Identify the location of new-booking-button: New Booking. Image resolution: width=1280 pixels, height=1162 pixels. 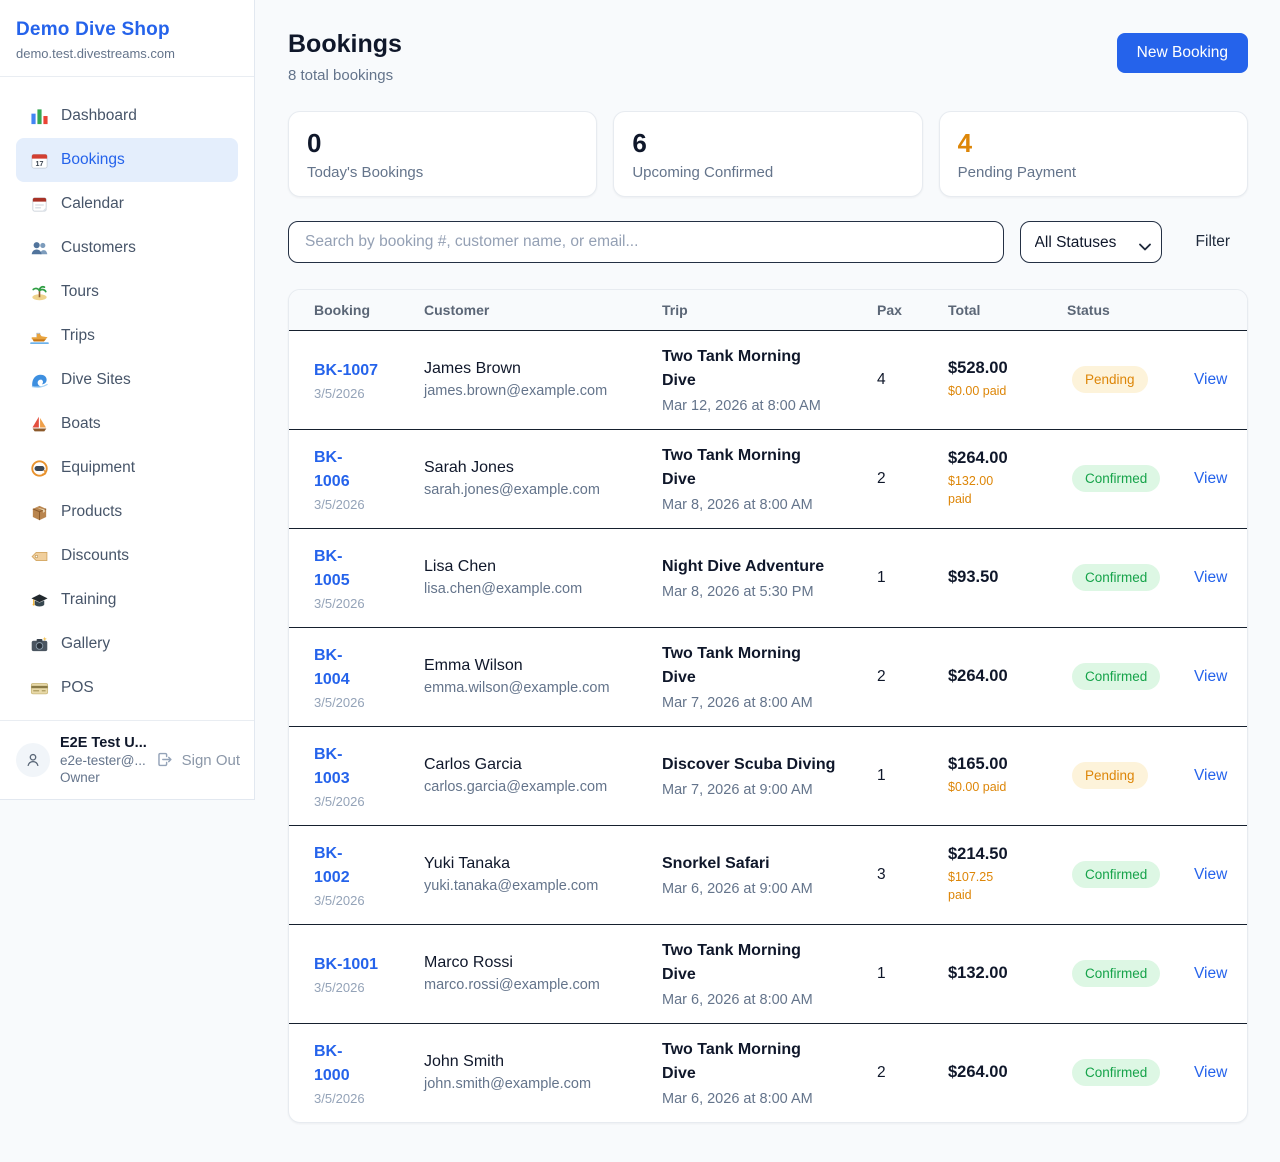
(1182, 53).